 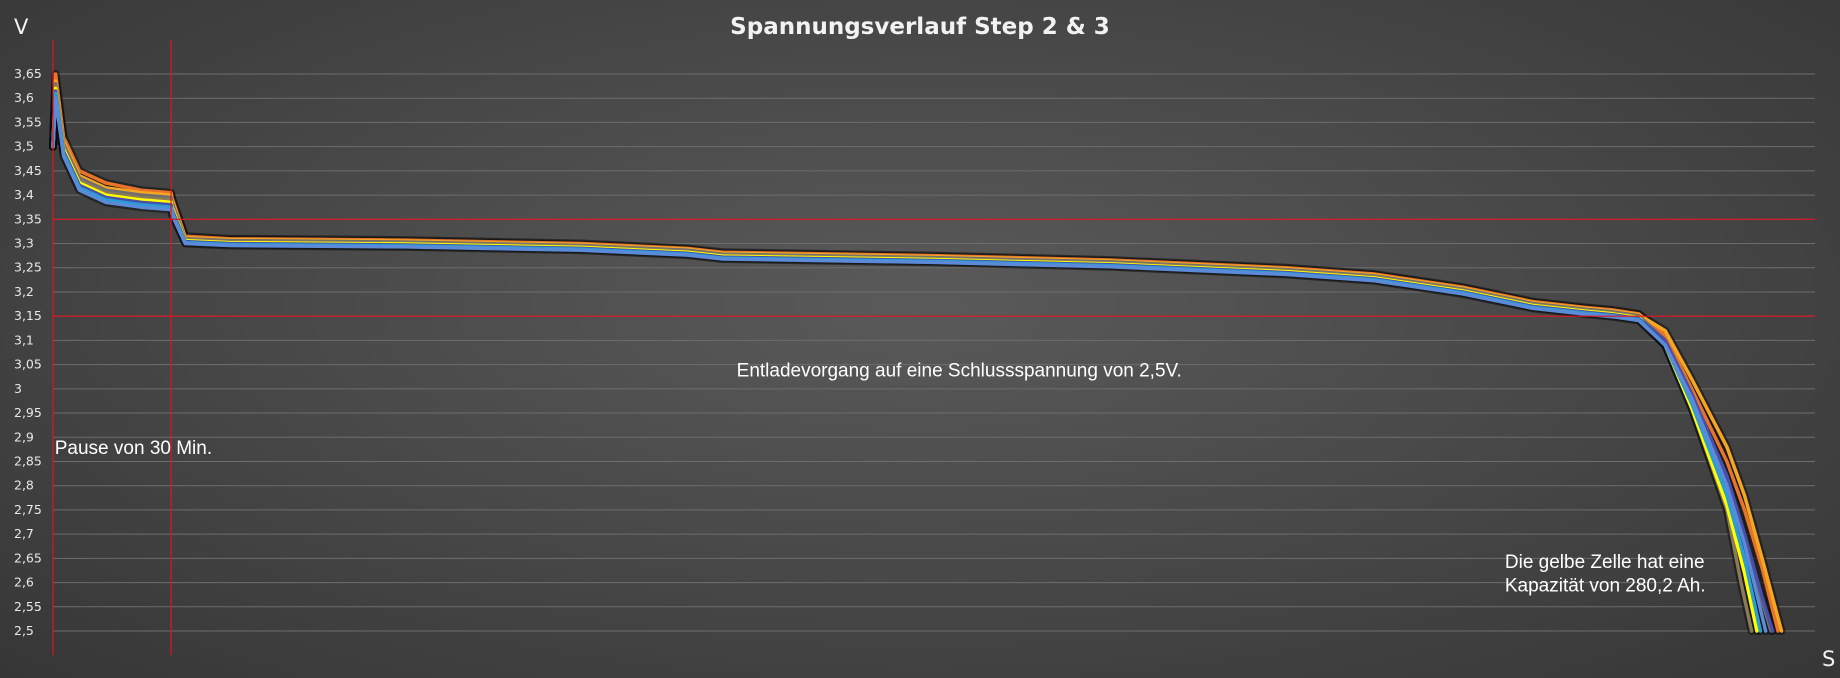 I want to click on y-tick-label: 3,05, so click(x=28, y=364).